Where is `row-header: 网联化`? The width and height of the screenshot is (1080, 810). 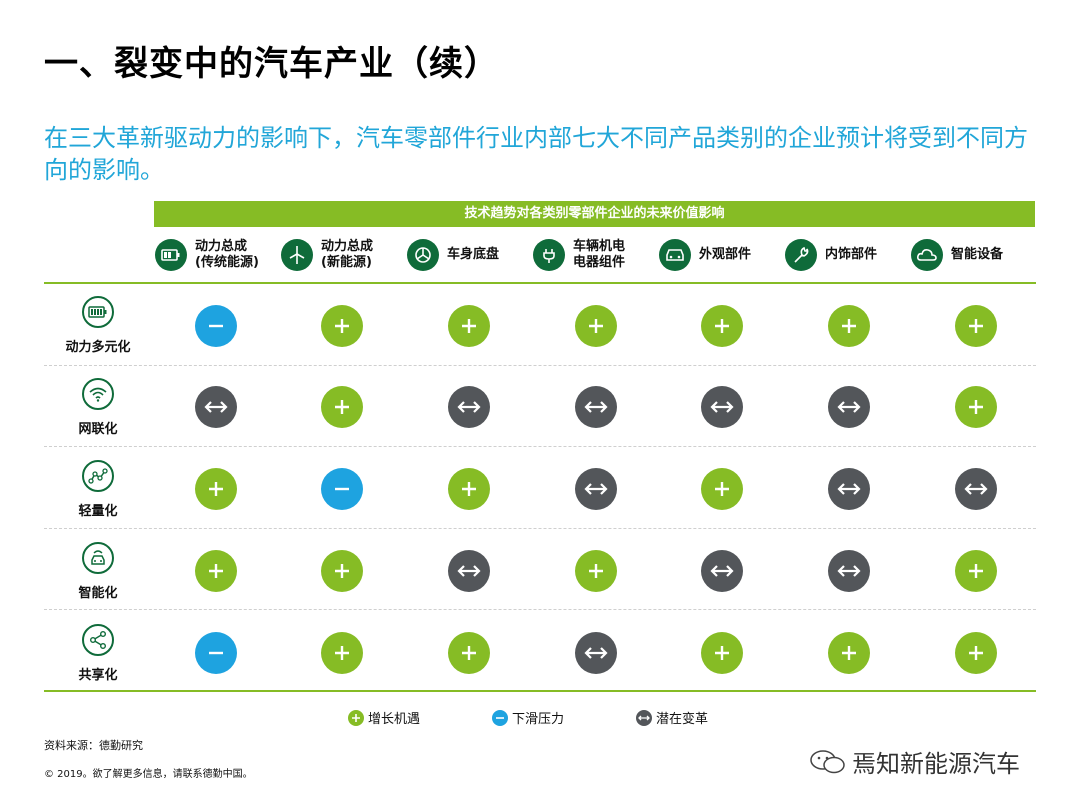
row-header: 网联化 is located at coordinates (98, 407).